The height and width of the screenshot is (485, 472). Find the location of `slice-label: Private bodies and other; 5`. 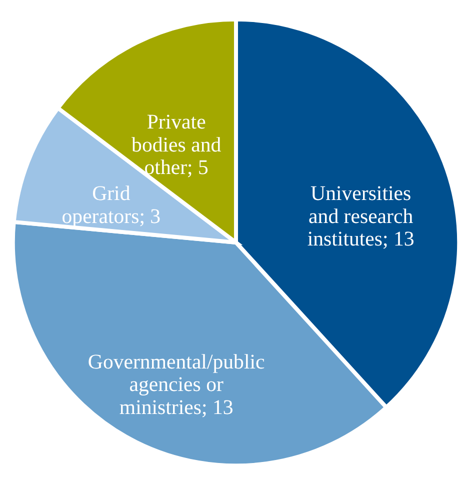

slice-label: Private bodies and other; 5 is located at coordinates (177, 145).